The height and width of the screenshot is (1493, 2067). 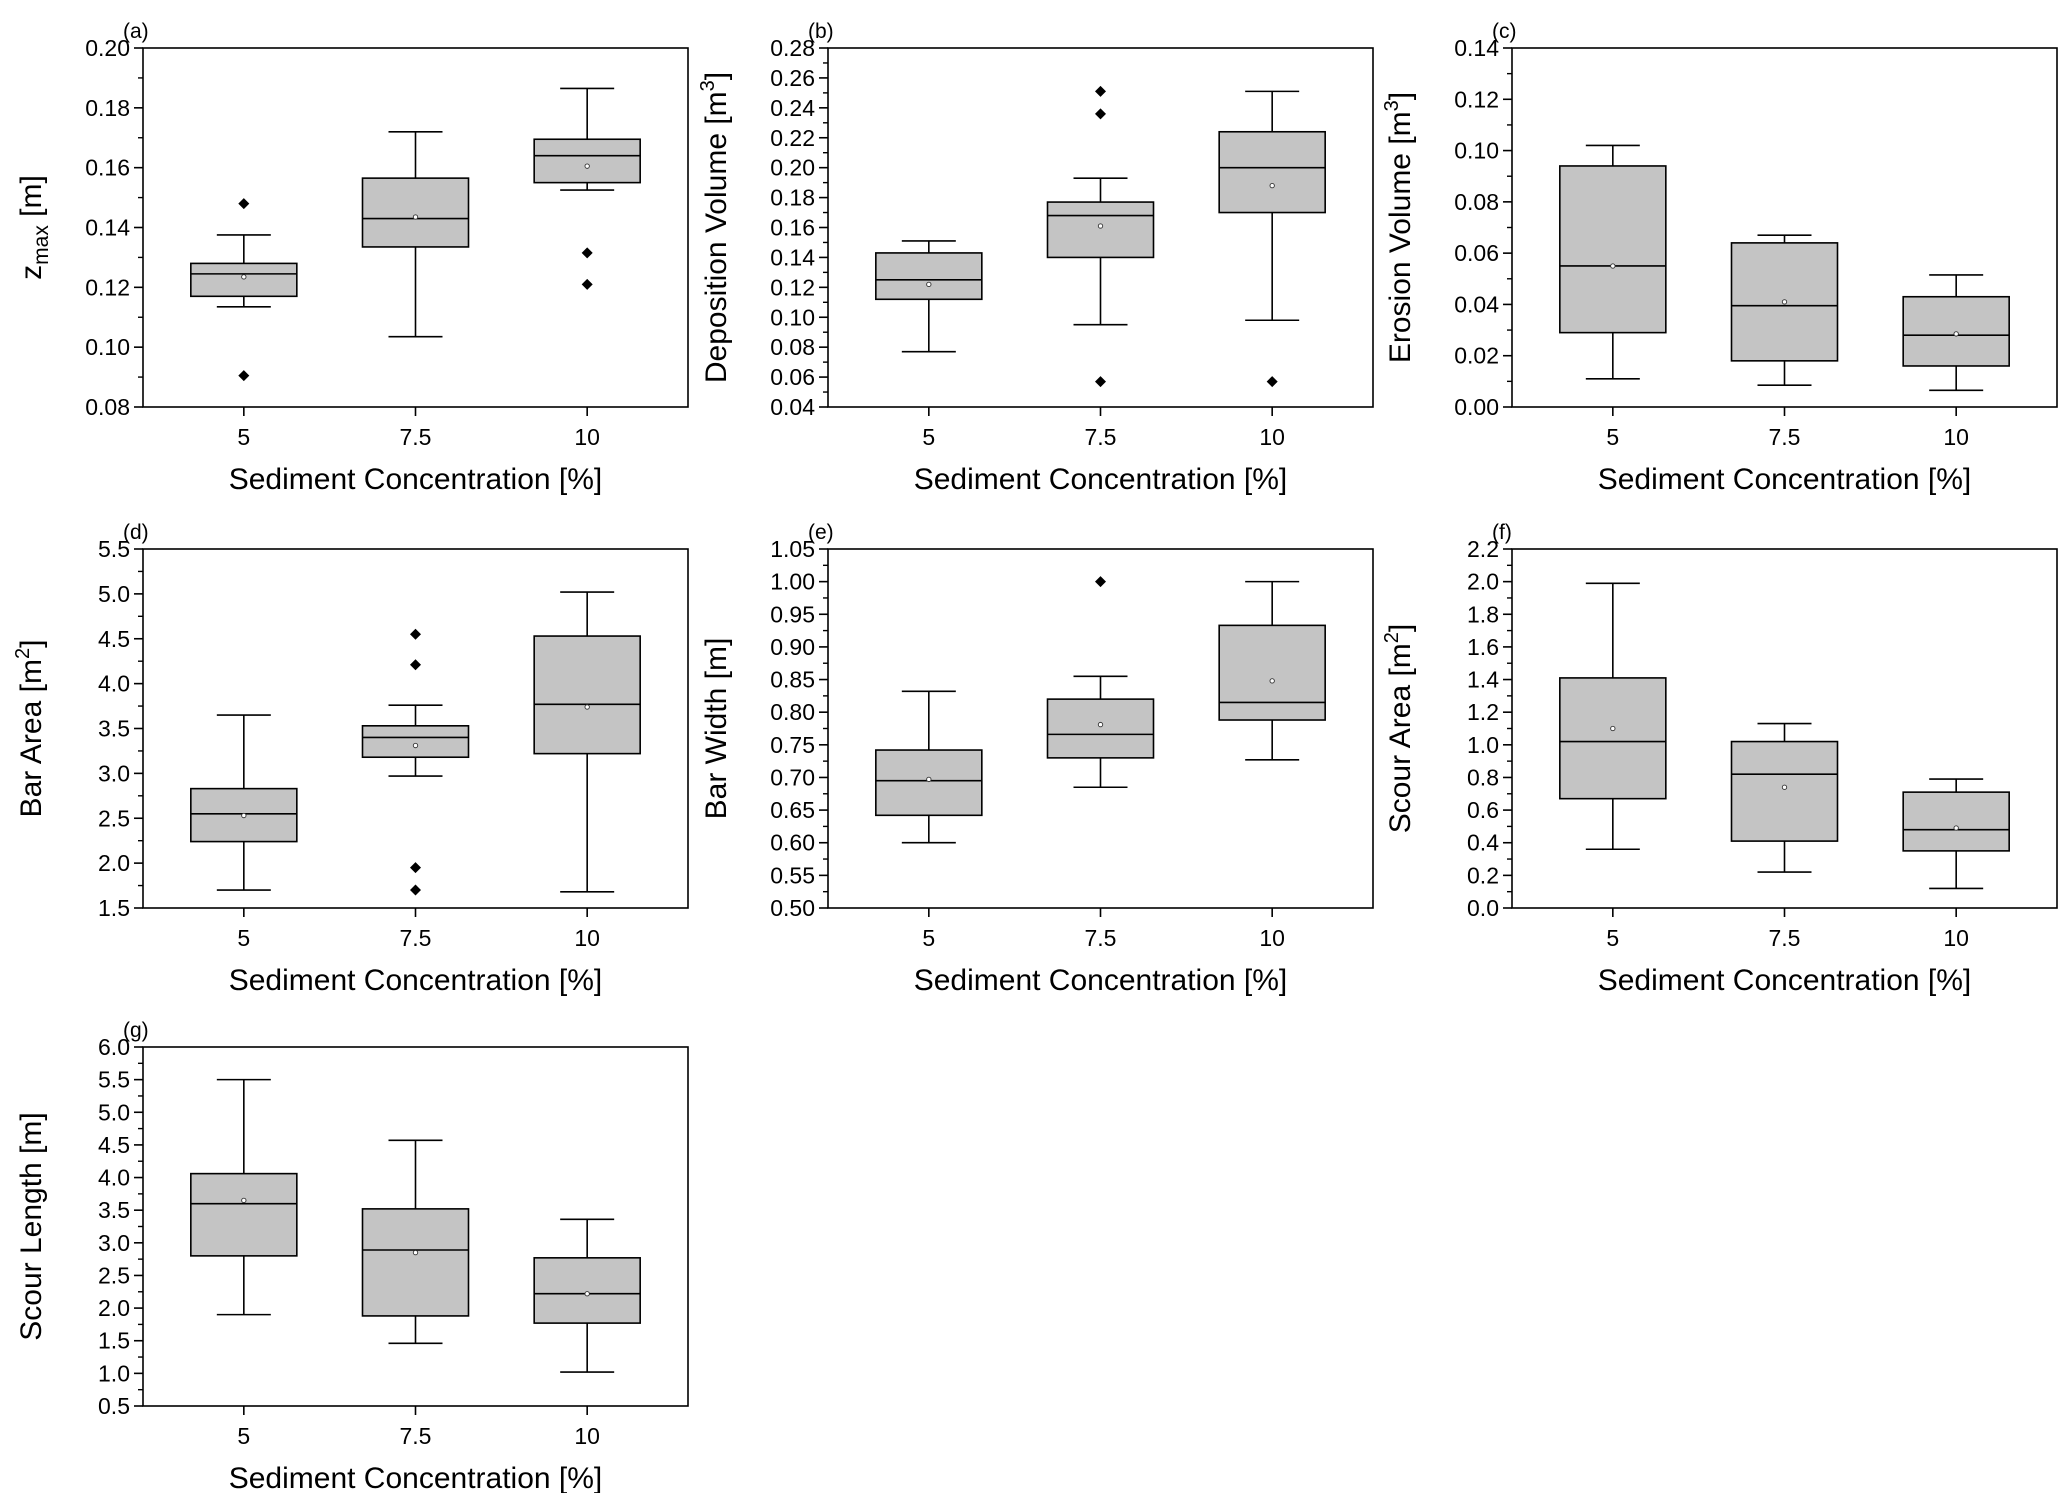 I want to click on y-axis-title: Erosion Volume [m3], so click(x=1399, y=227).